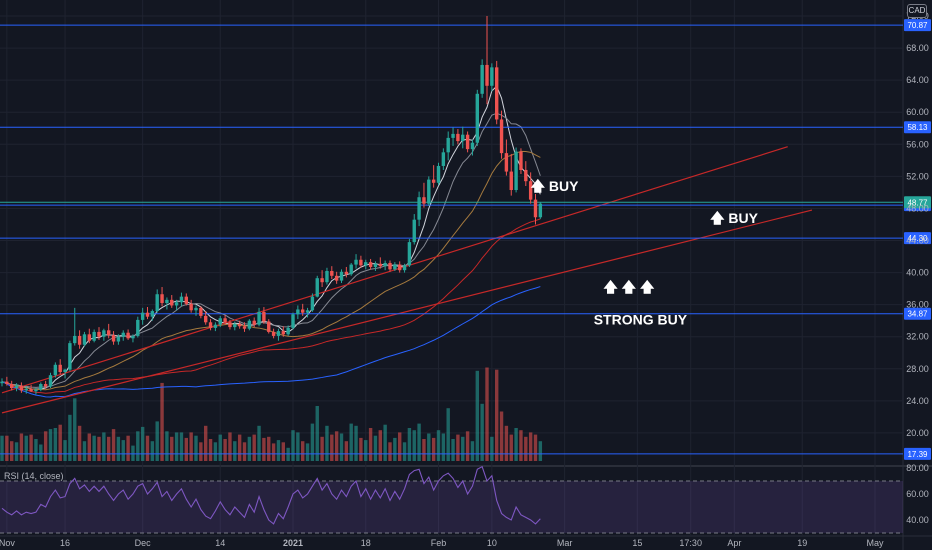  What do you see at coordinates (917, 305) in the screenshot?
I see `price-tick-label: 36.00` at bounding box center [917, 305].